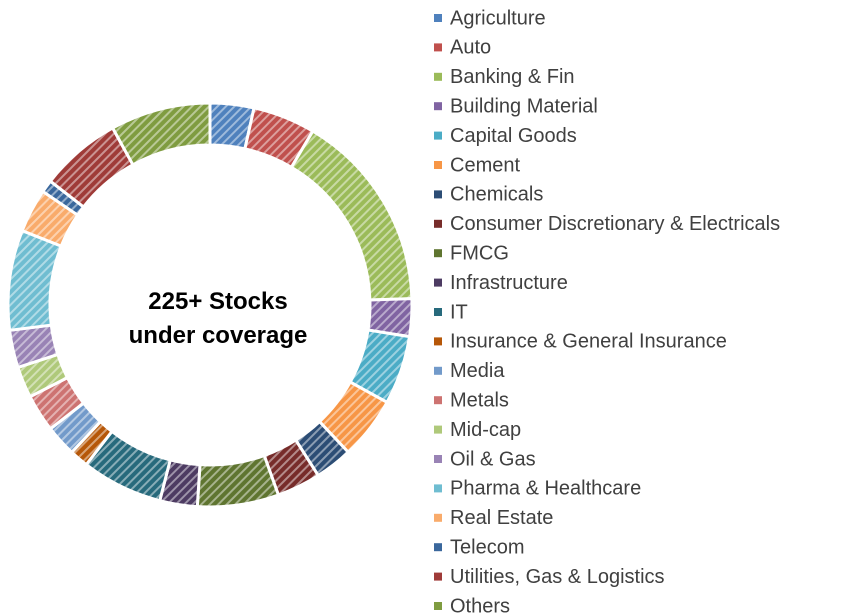  I want to click on legend-label: Media, so click(477, 371).